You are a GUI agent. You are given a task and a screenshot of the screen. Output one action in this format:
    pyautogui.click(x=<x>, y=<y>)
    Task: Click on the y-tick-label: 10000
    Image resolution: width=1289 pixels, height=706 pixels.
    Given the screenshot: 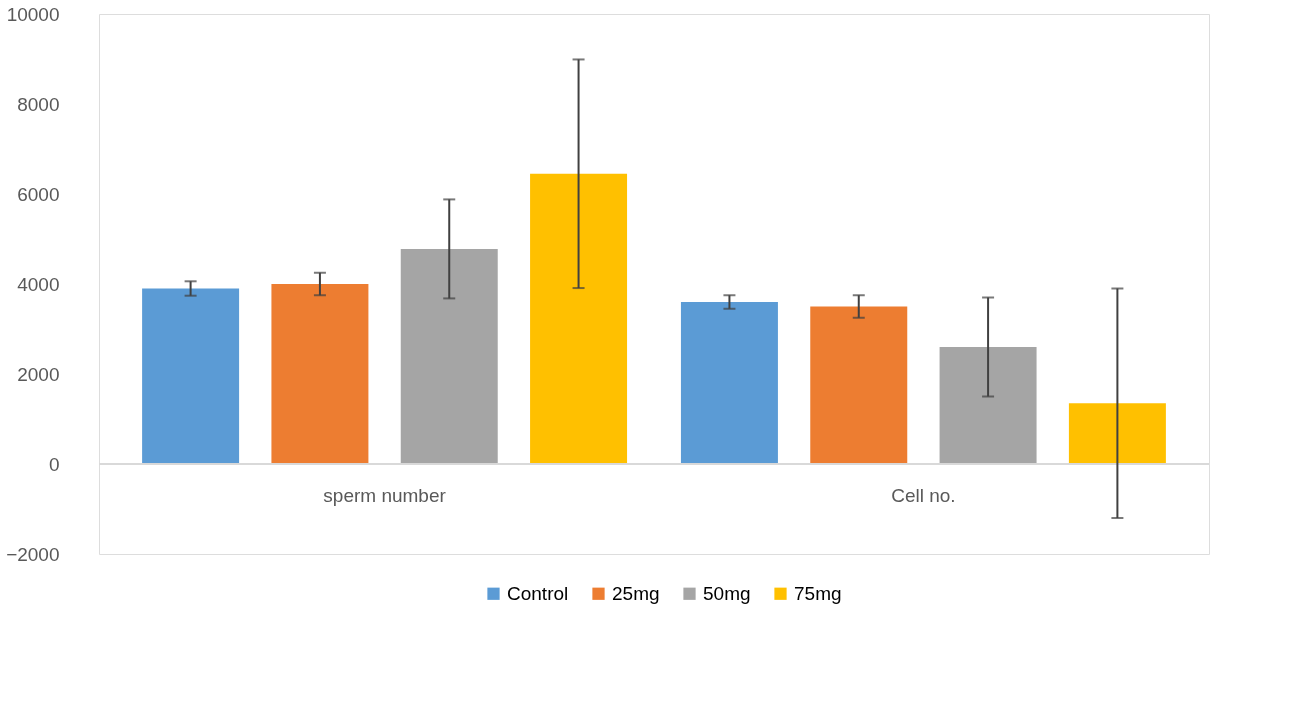 What is the action you would take?
    pyautogui.click(x=33, y=14)
    